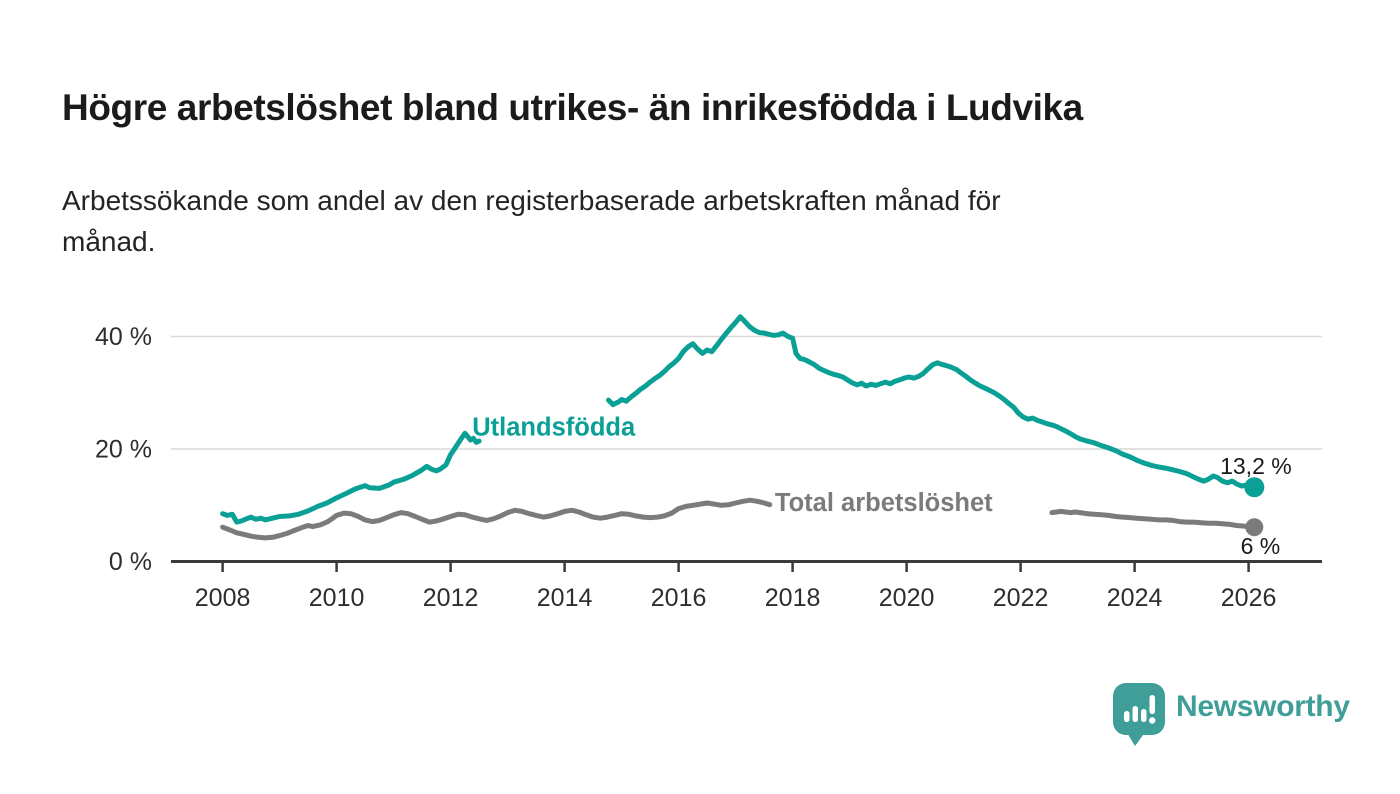 The image size is (1400, 794). What do you see at coordinates (109, 241) in the screenshot?
I see `subtitle-line-2: månad.` at bounding box center [109, 241].